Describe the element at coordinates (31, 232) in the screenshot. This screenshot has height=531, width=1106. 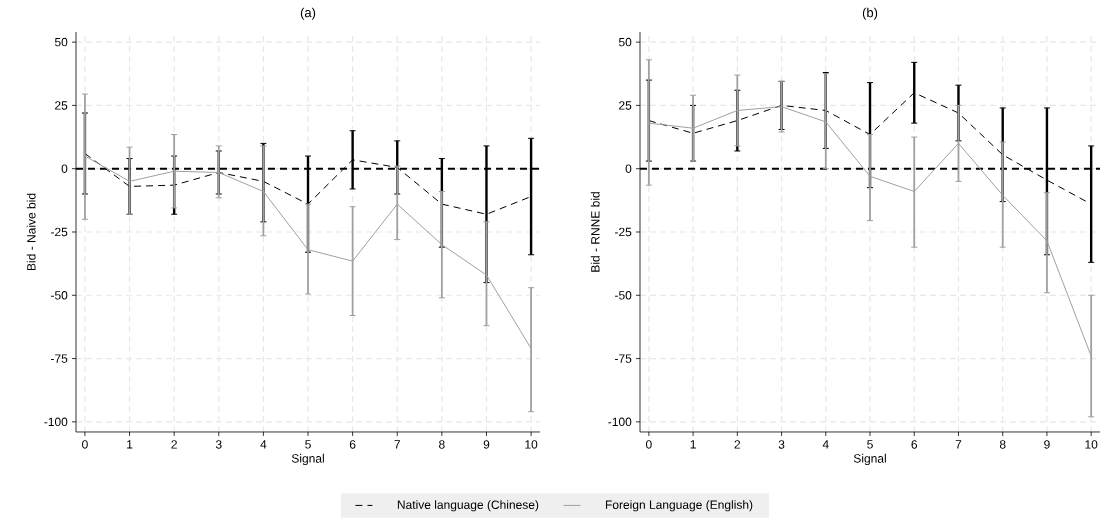
I see `y-axis-title: Bid - Naive bid` at that location.